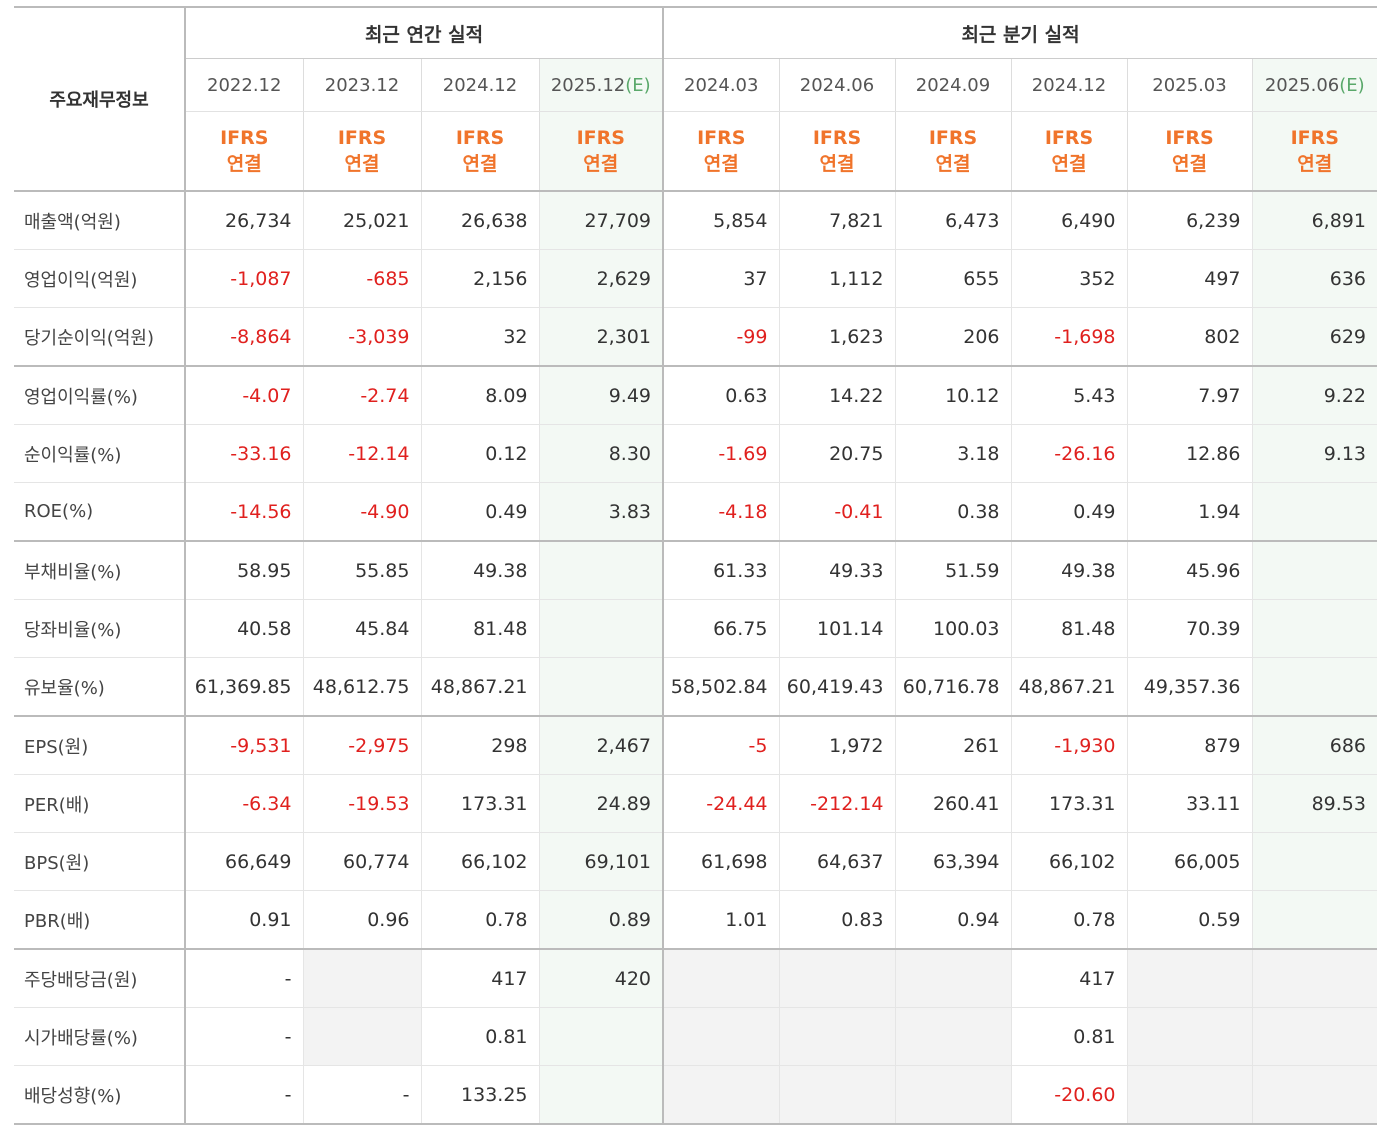  What do you see at coordinates (243, 628) in the screenshot?
I see `value-cell: 40.58` at bounding box center [243, 628].